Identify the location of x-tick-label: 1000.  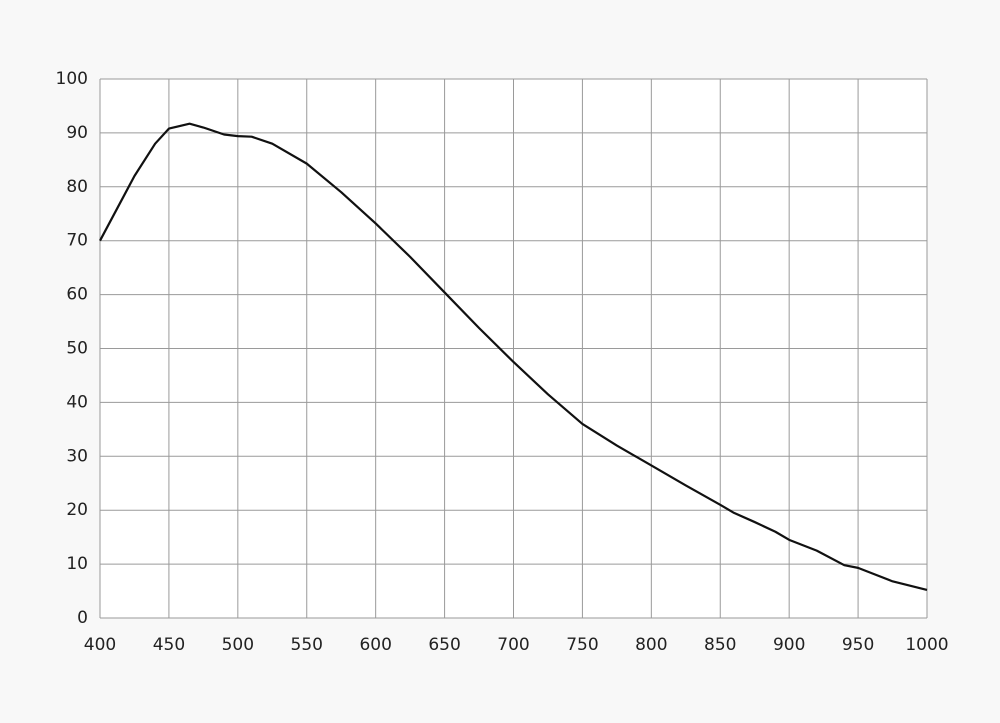
(926, 645).